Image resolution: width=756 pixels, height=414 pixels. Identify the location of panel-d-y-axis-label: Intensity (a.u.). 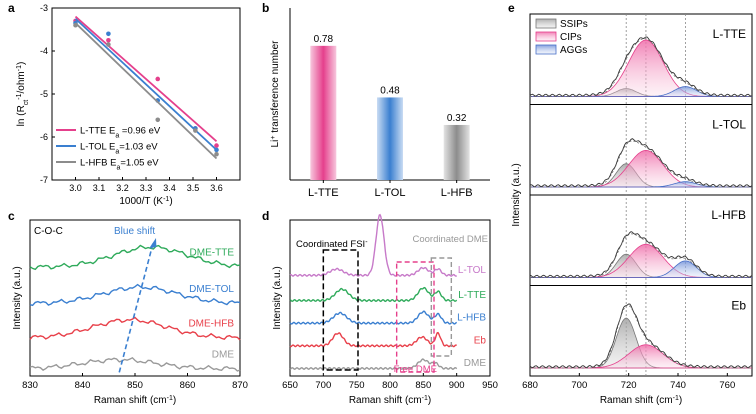
(277, 297).